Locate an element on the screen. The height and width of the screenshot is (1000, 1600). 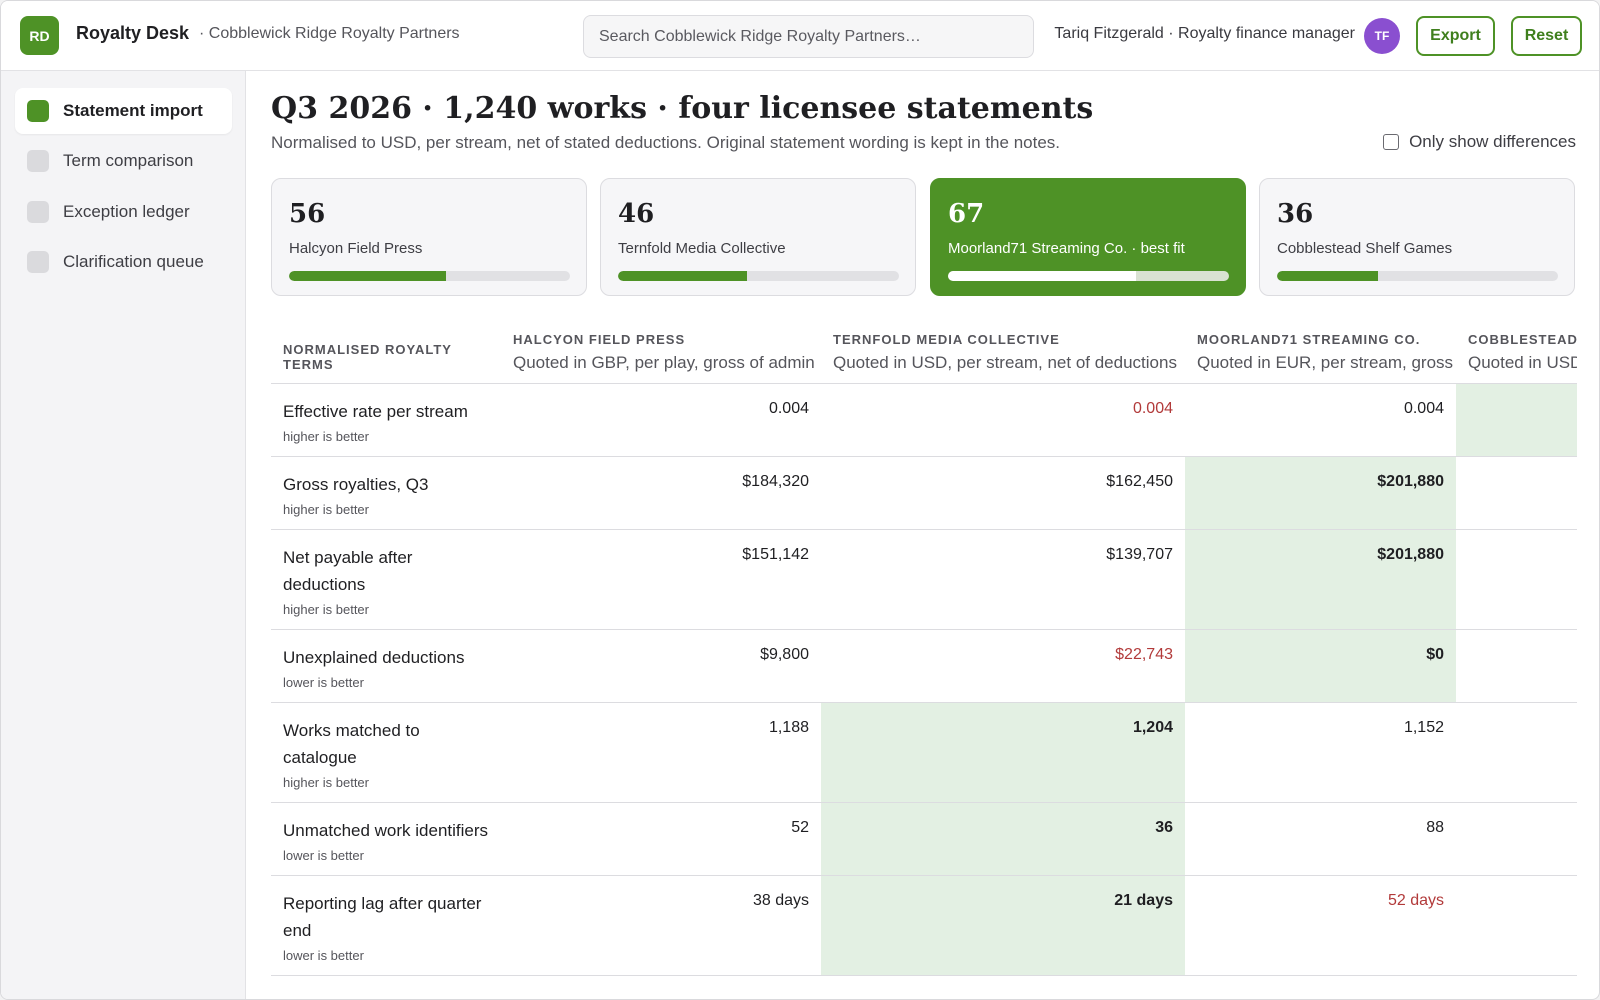
search-input is located at coordinates (808, 36).